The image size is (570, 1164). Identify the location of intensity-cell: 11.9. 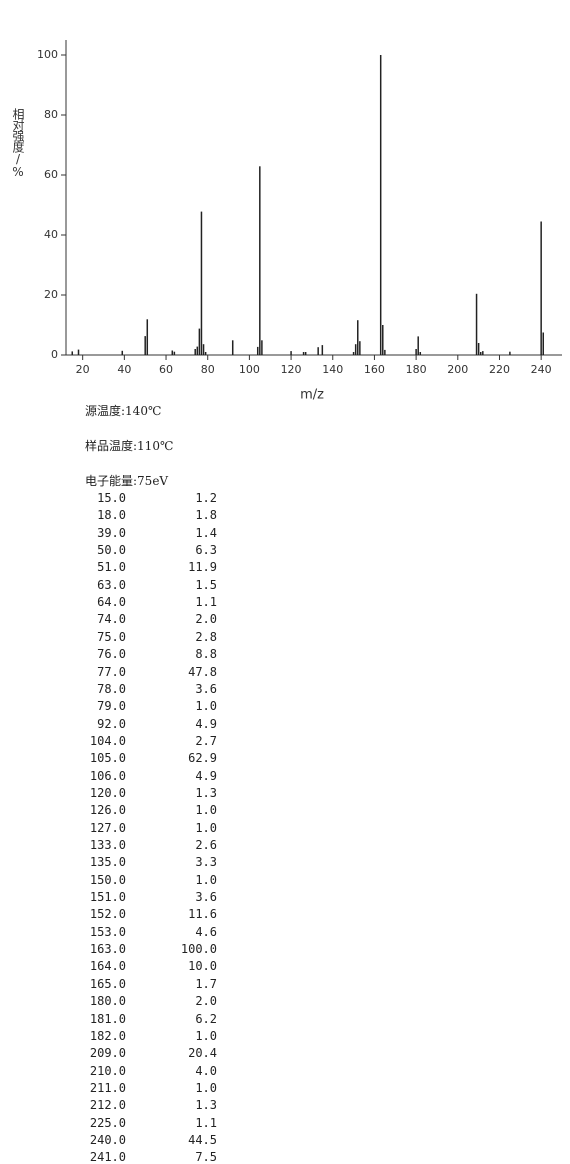
(202, 567).